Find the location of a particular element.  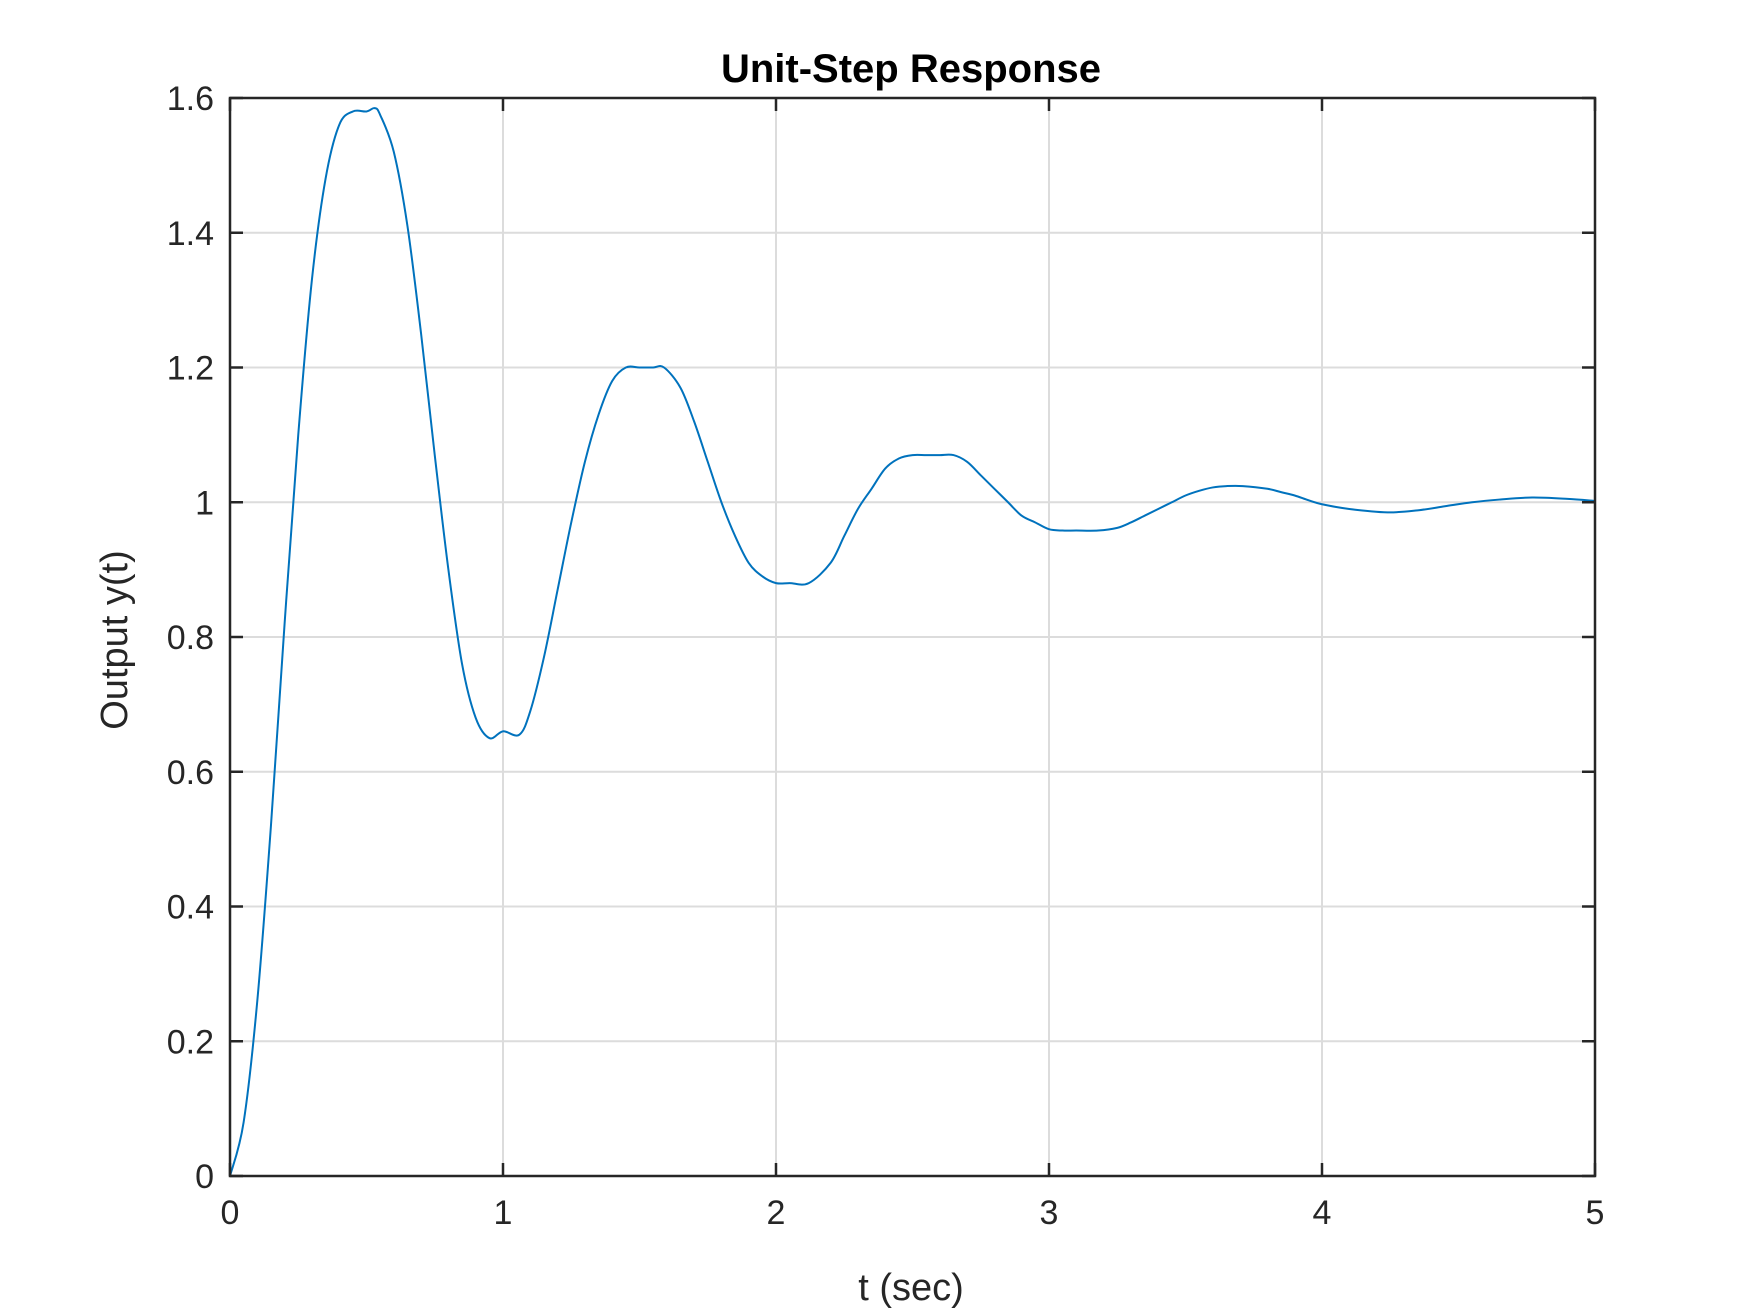

x-axis-label: t (sec) is located at coordinates (911, 1288).